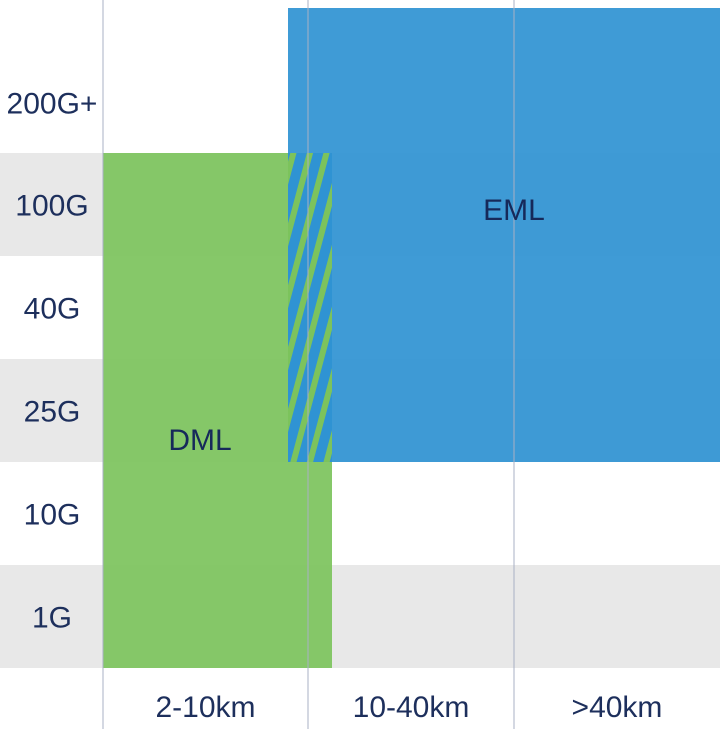 This screenshot has width=720, height=729. I want to click on eml-label: EML, so click(514, 210).